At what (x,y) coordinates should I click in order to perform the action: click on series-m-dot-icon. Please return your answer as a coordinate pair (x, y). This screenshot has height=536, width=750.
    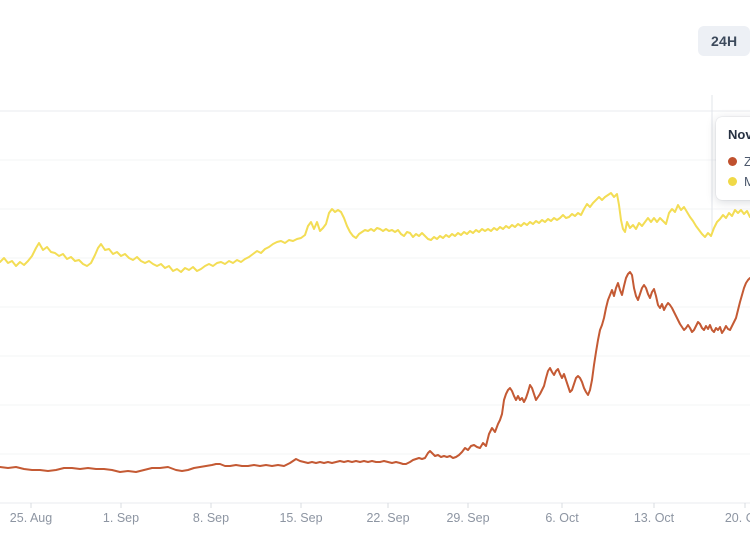
    Looking at the image, I should click on (732, 181).